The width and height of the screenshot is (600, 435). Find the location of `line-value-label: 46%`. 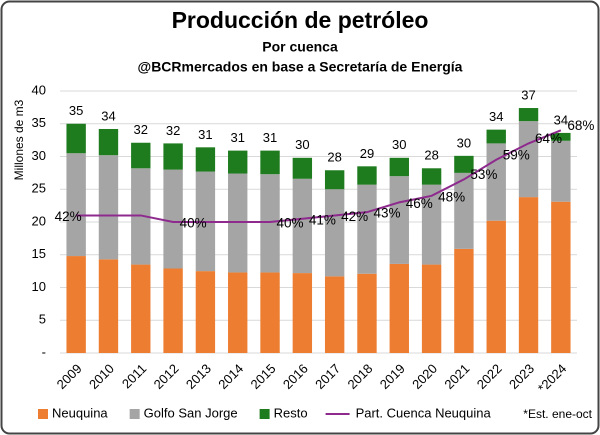

line-value-label: 46% is located at coordinates (419, 203).